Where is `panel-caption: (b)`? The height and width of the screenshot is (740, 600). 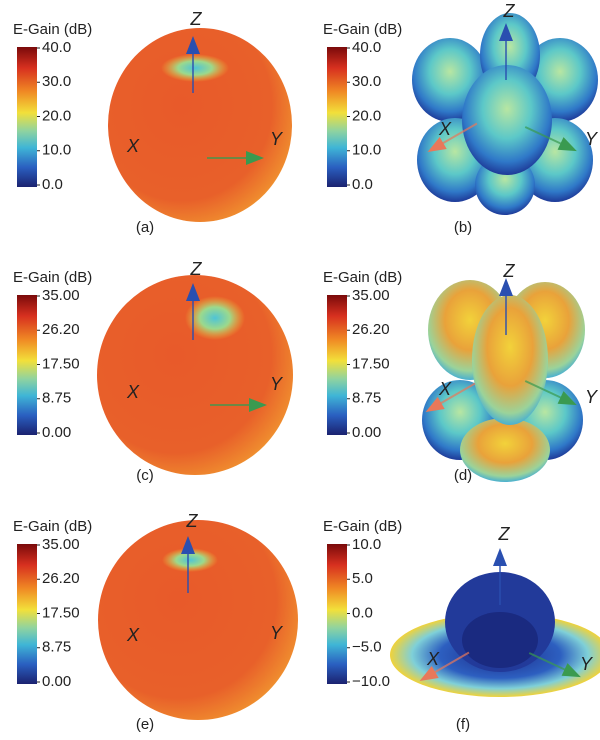 panel-caption: (b) is located at coordinates (463, 227).